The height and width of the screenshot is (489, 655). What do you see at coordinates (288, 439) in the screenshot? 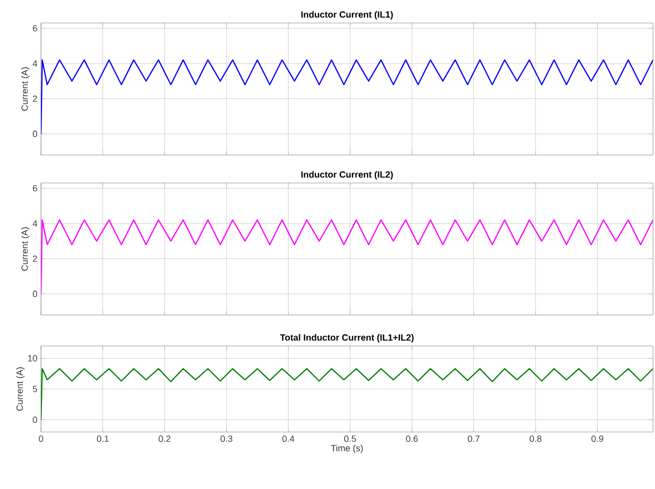
I see `x-tick-label: 0.4` at bounding box center [288, 439].